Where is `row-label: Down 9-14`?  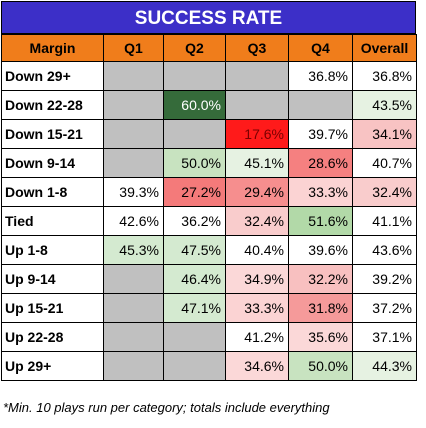
row-label: Down 9-14 is located at coordinates (52, 163).